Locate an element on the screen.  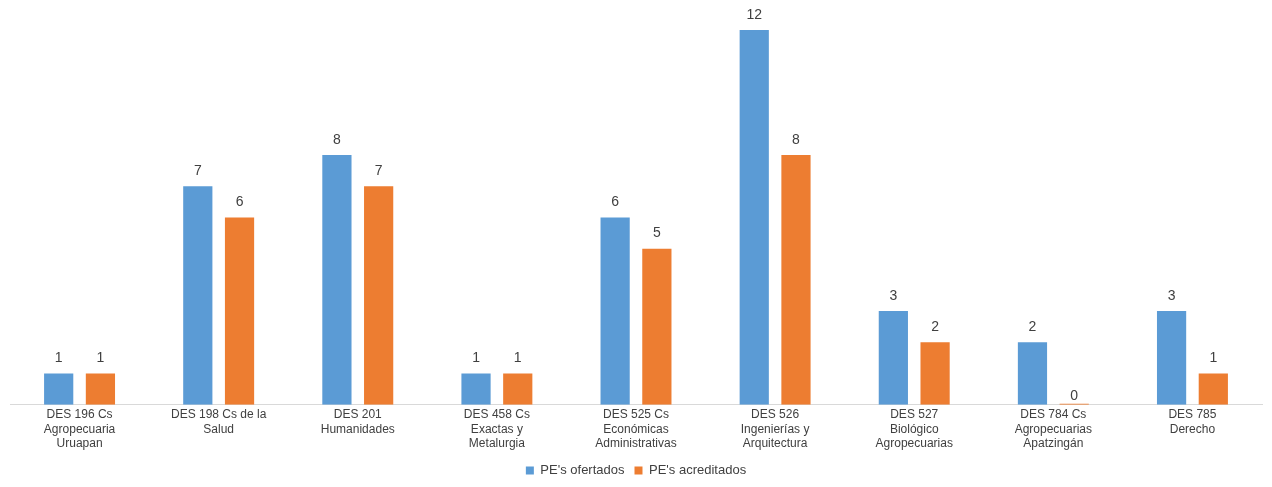
legend-label: PE's ofertados is located at coordinates (582, 470).